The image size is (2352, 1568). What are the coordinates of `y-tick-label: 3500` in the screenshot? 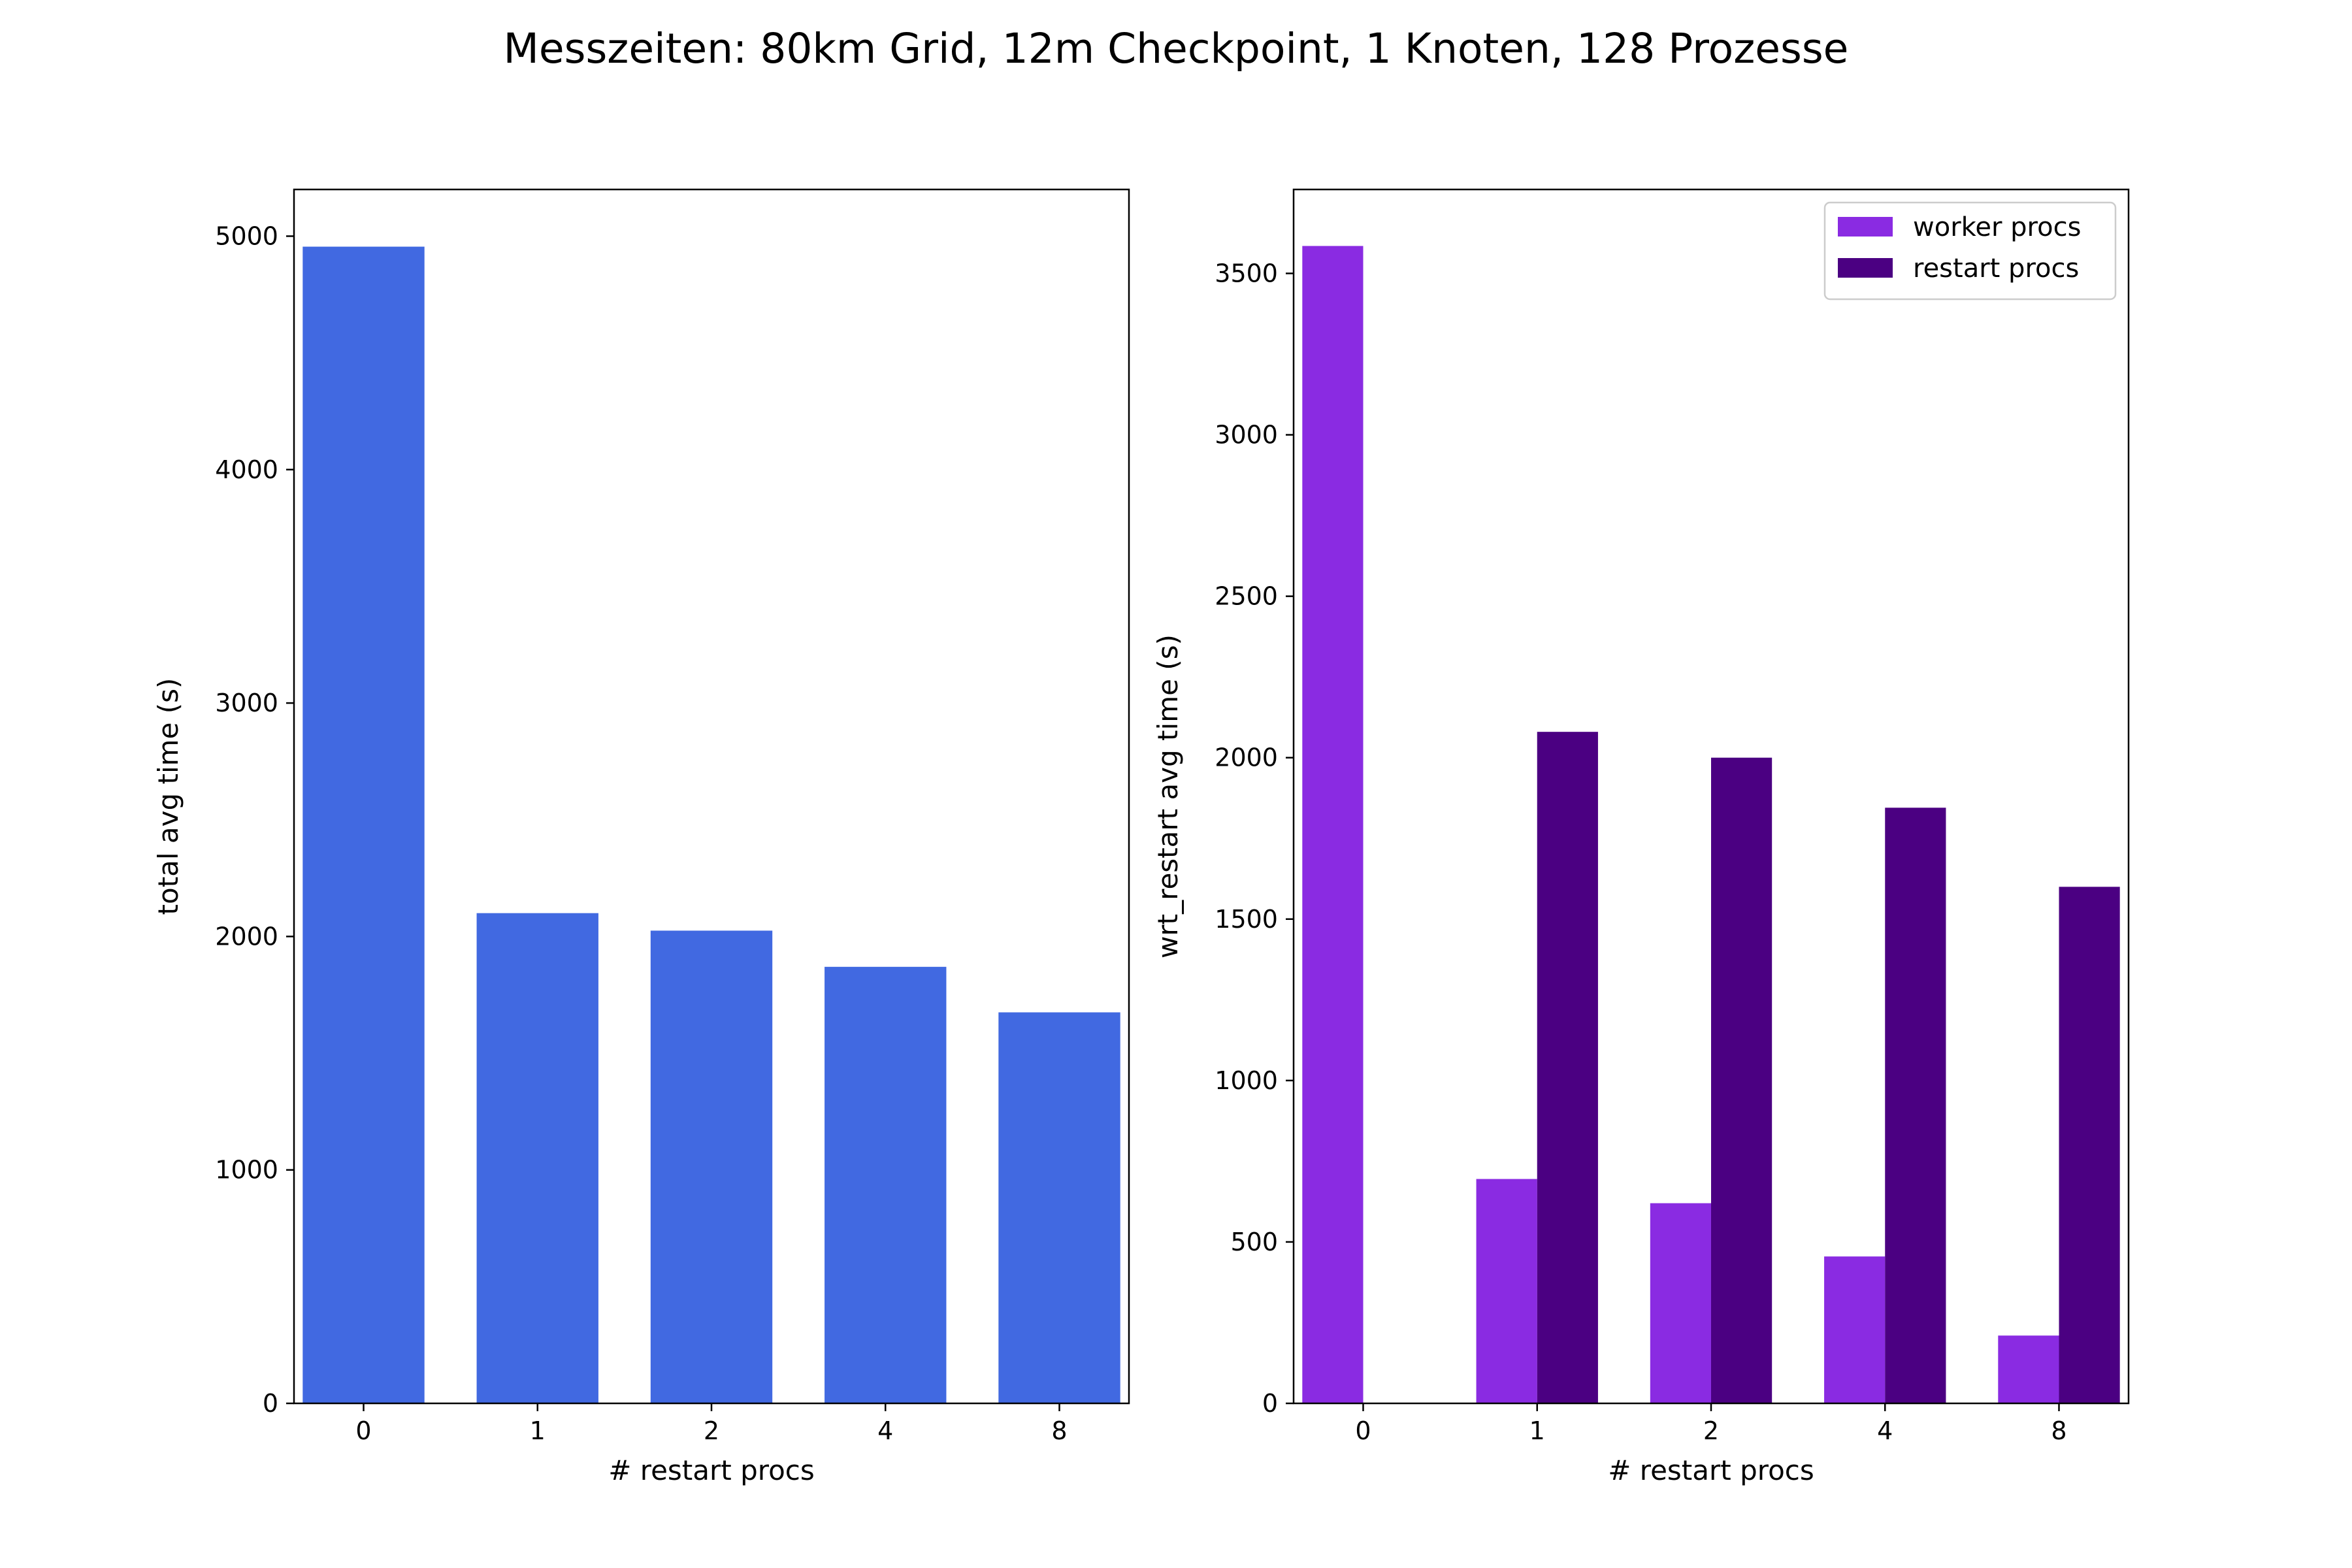 It's located at (1246, 273).